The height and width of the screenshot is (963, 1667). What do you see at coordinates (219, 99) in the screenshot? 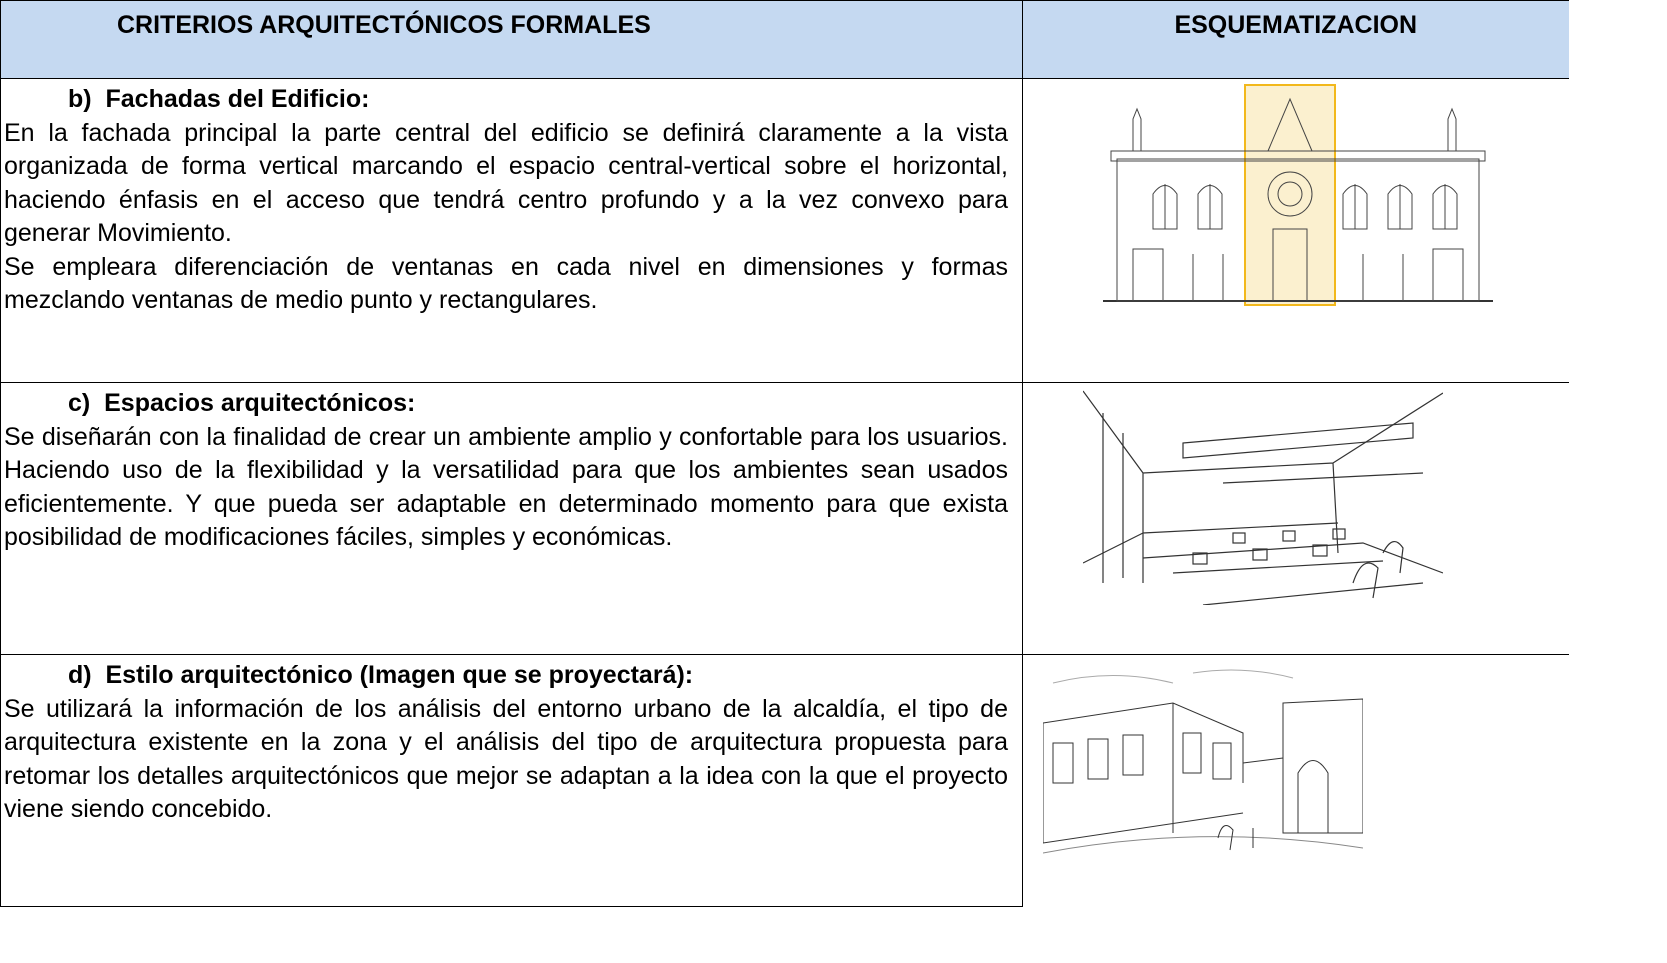
I see `row-heading: b) Fachadas del Edificio:` at bounding box center [219, 99].